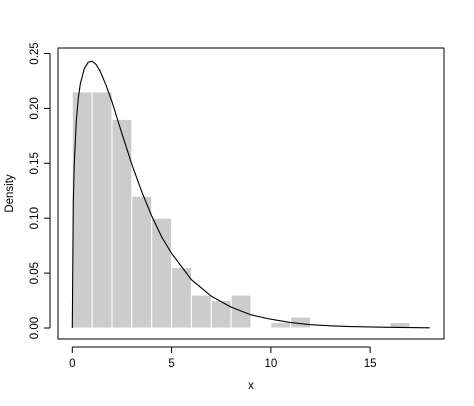 This screenshot has height=406, width=474. Describe the element at coordinates (35, 163) in the screenshot. I see `y-tick-label: 0.15` at that location.